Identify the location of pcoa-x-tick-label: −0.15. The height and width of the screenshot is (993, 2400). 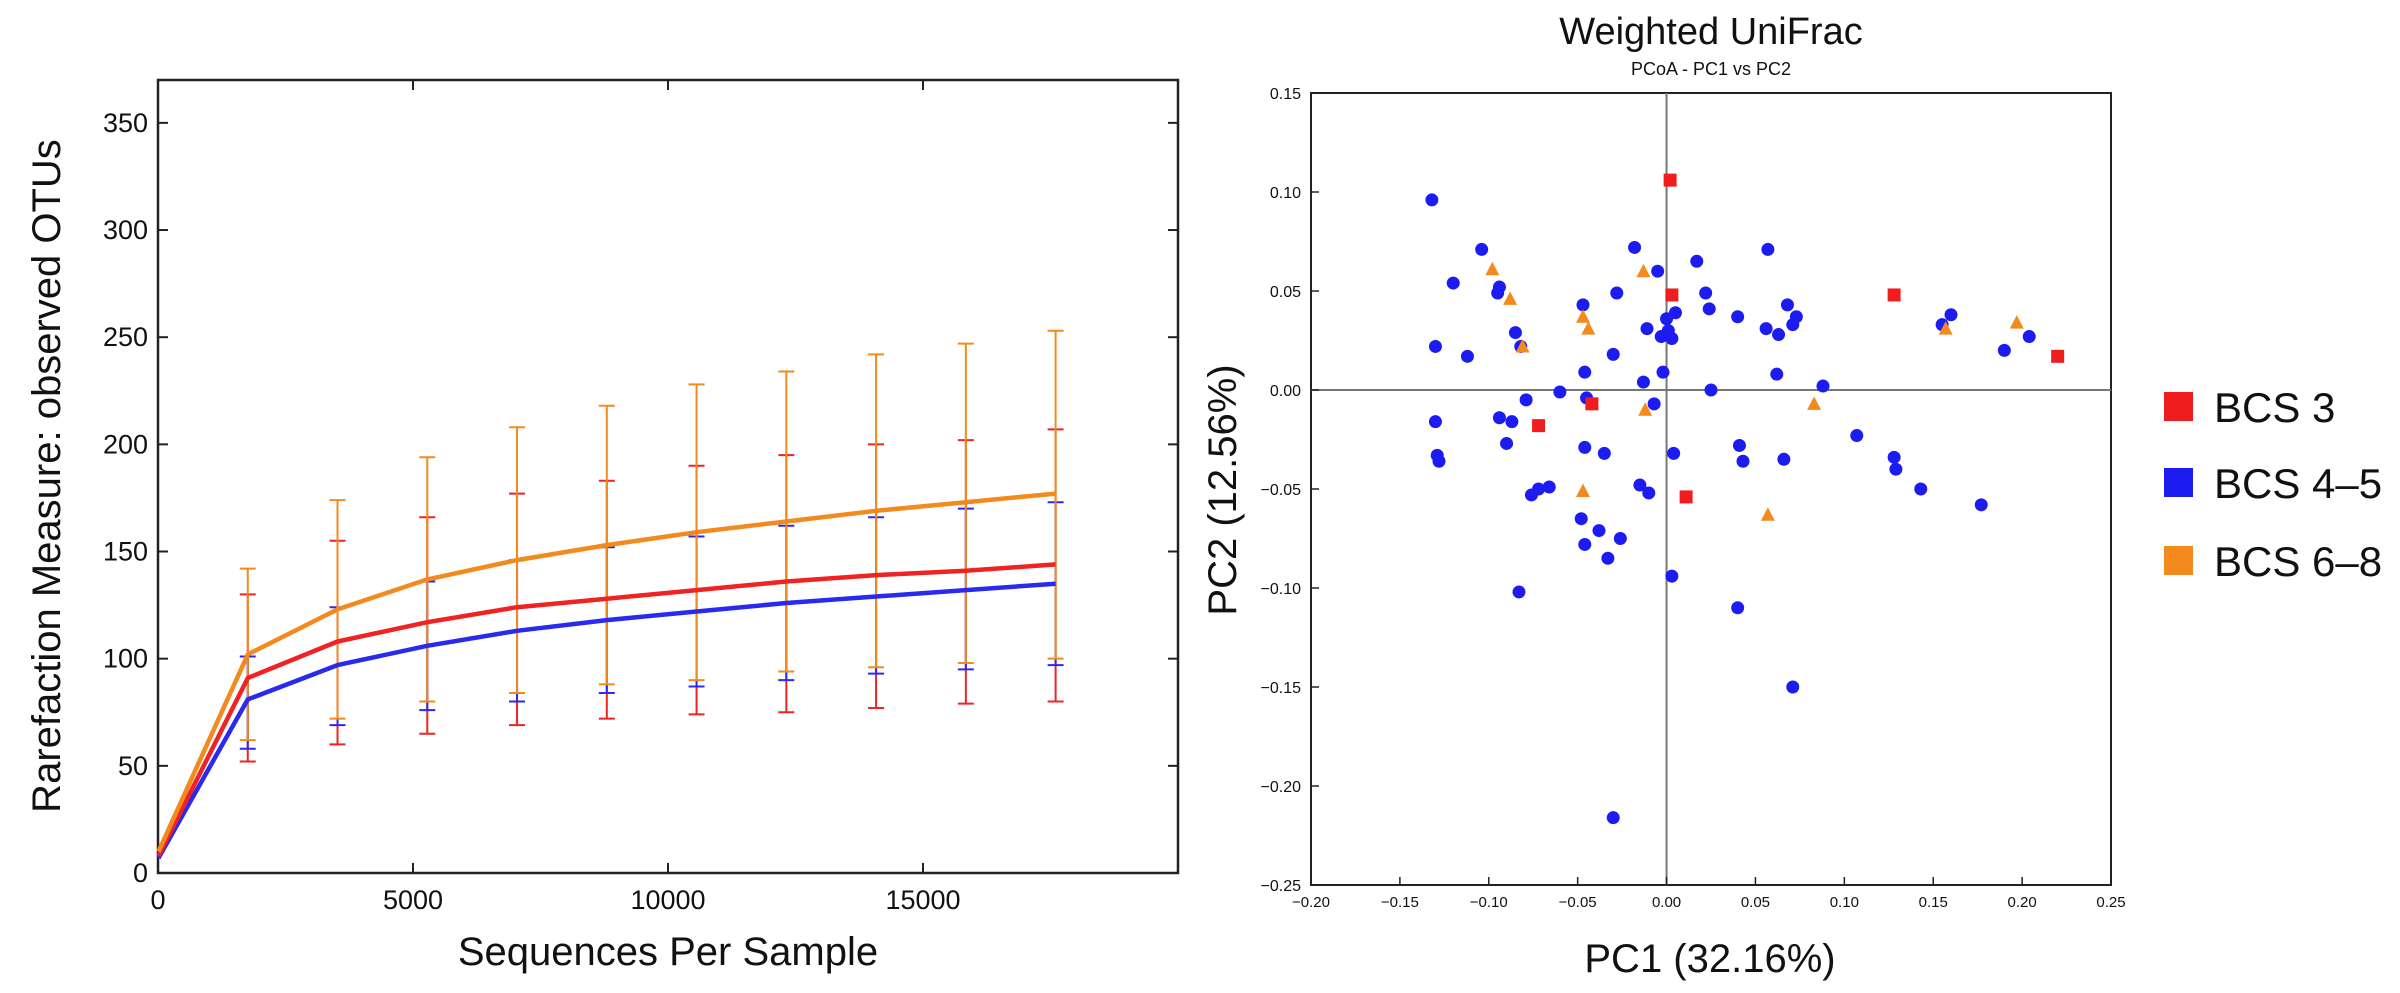
(1400, 902).